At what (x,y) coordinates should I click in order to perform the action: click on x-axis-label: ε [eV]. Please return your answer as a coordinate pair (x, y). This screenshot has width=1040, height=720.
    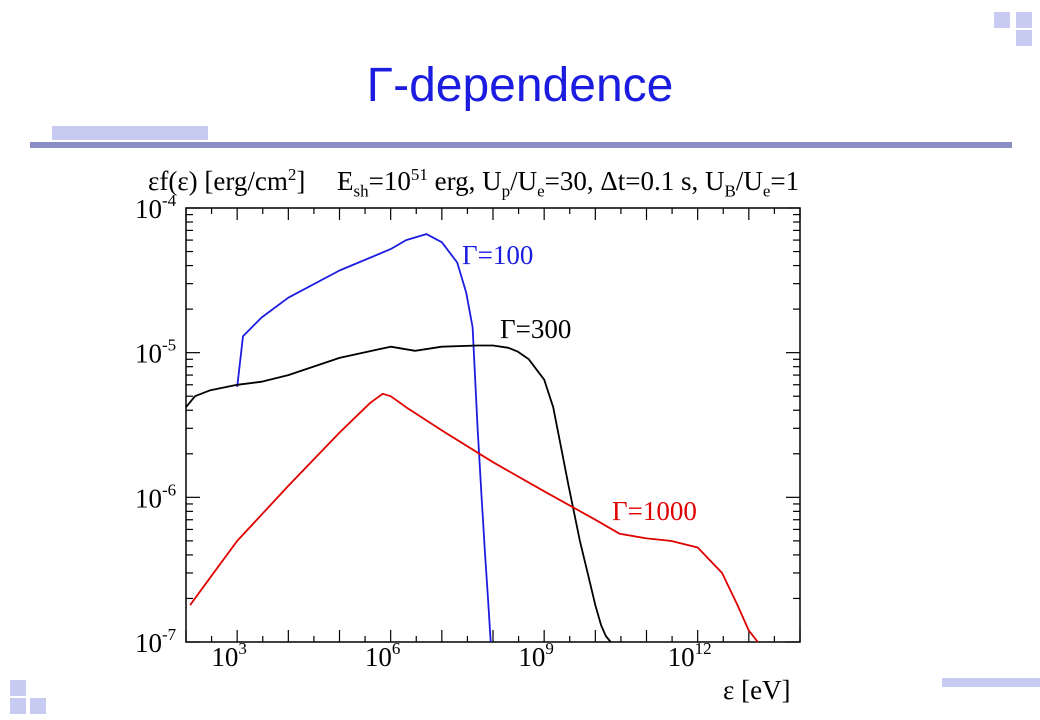
    Looking at the image, I should click on (757, 690).